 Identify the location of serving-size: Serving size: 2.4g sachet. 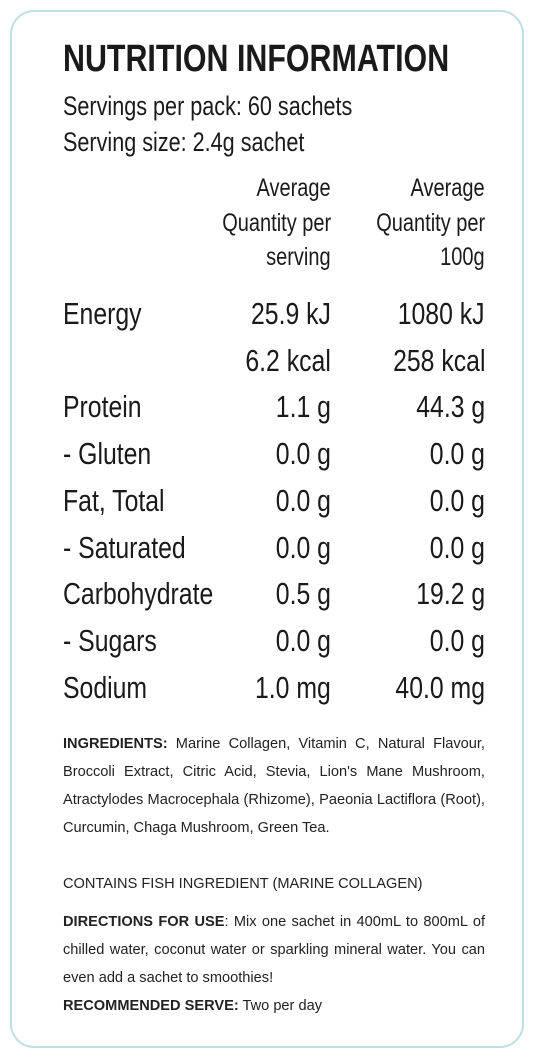
(184, 142).